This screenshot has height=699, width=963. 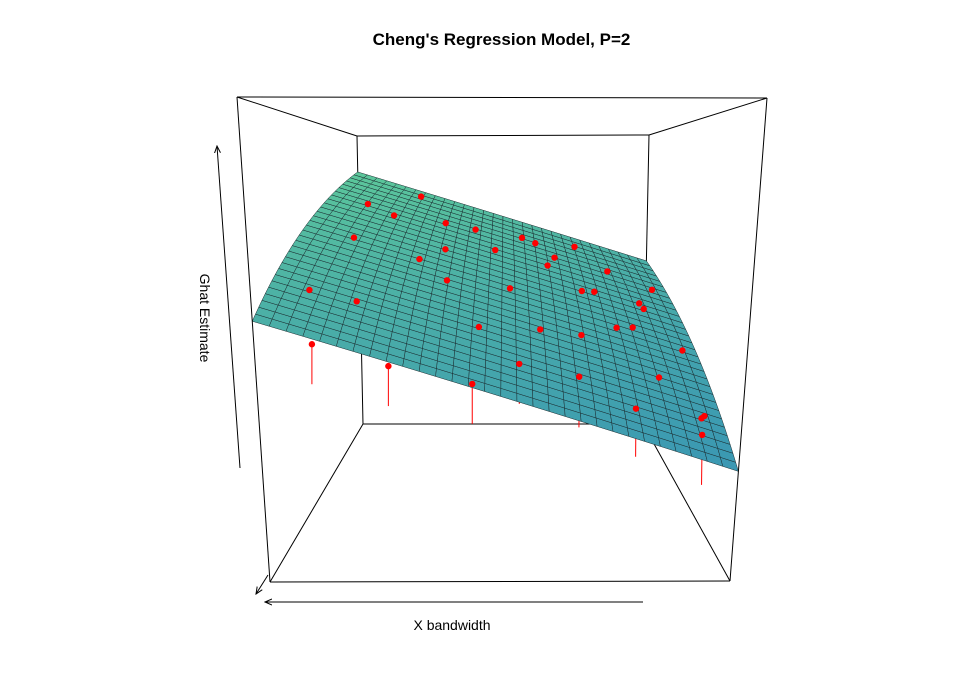 What do you see at coordinates (643, 262) in the screenshot?
I see `surface-cell` at bounding box center [643, 262].